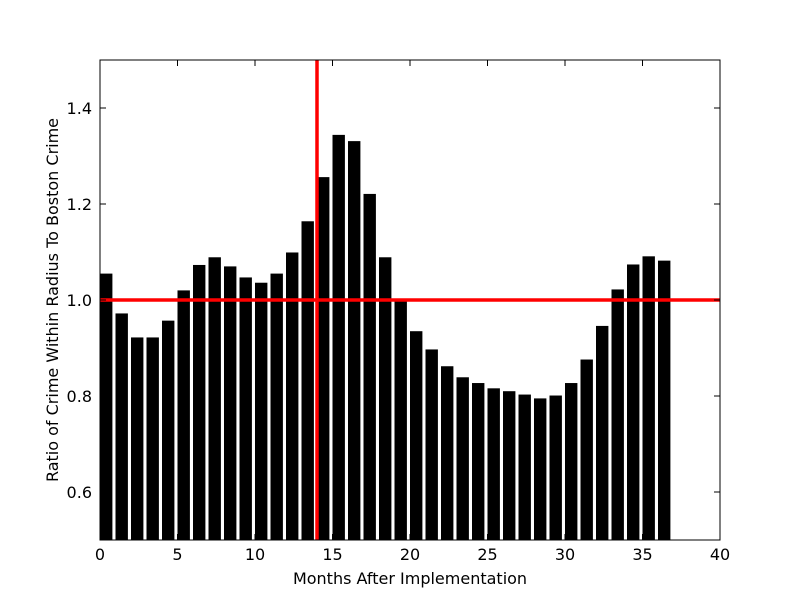 The height and width of the screenshot is (605, 800). I want to click on x-tick-label: 20, so click(410, 554).